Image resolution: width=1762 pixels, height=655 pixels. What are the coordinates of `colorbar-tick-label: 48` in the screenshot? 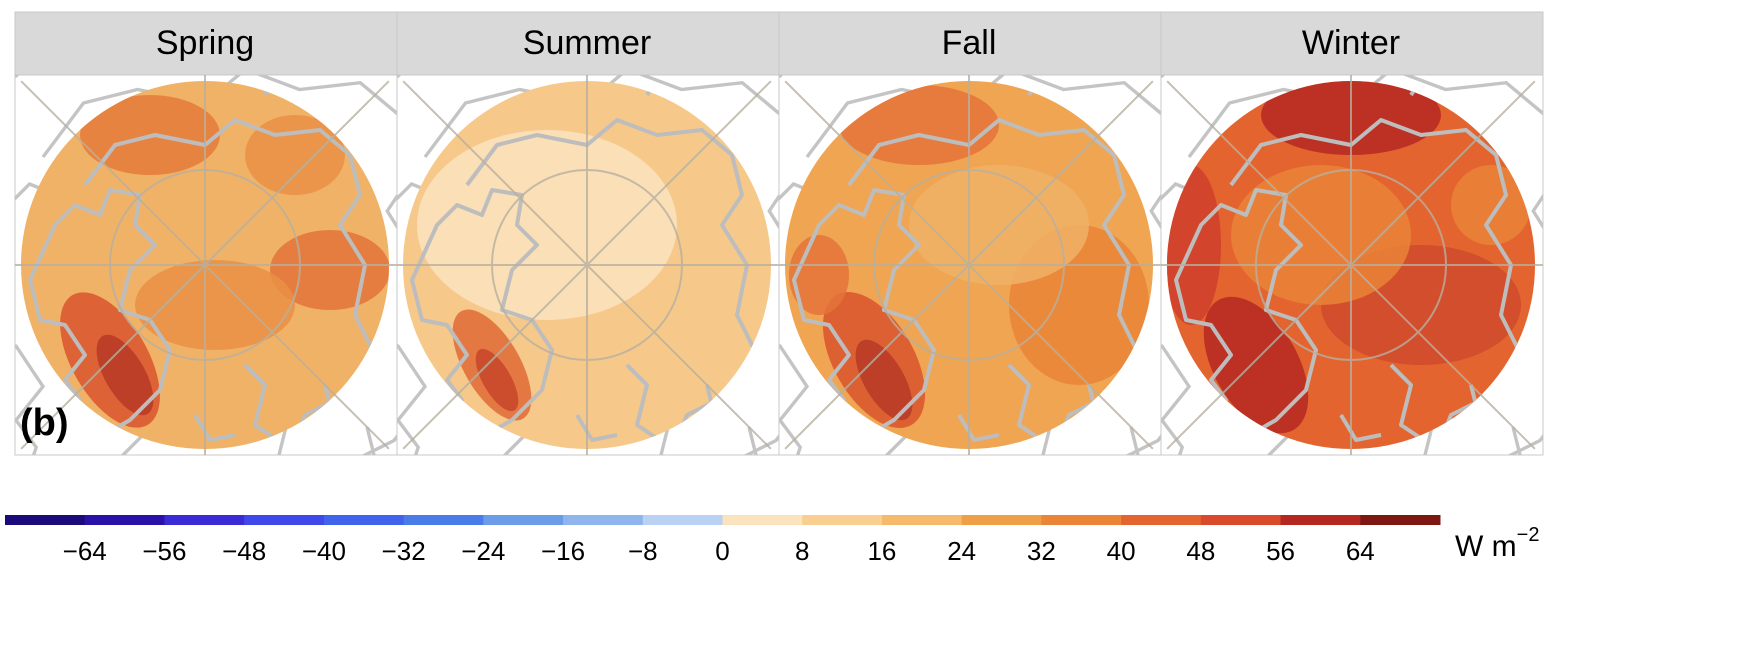 It's located at (1200, 551).